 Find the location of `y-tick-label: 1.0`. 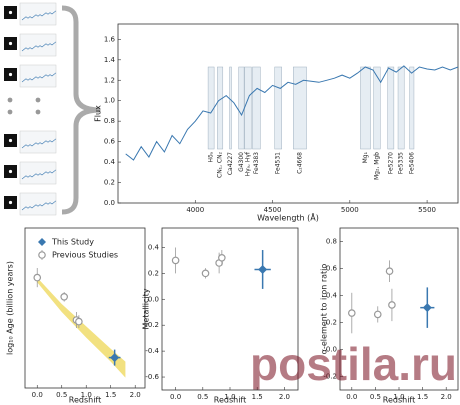

y-tick-label: 1.0 is located at coordinates (109, 101).